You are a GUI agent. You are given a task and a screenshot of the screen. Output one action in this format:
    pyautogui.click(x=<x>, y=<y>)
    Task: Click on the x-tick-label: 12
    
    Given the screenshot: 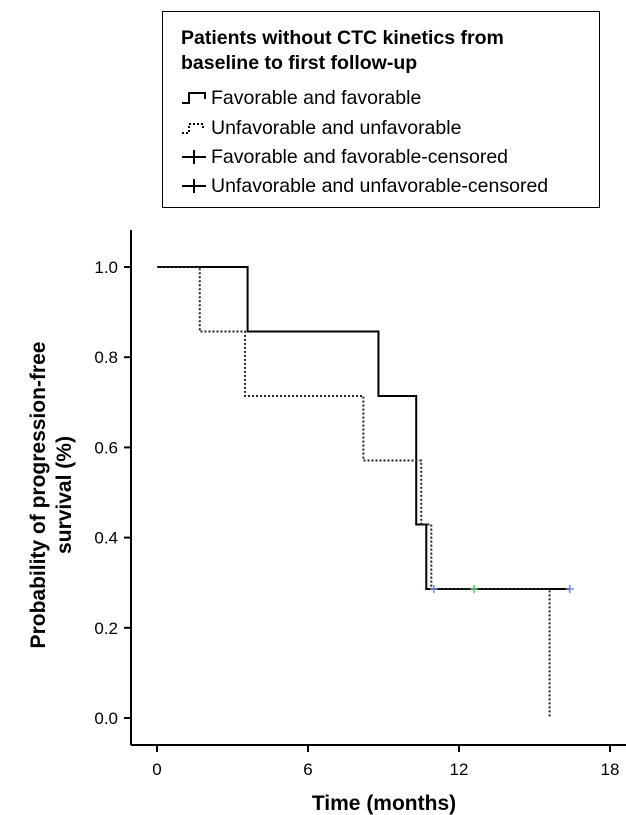 What is the action you would take?
    pyautogui.click(x=459, y=769)
    